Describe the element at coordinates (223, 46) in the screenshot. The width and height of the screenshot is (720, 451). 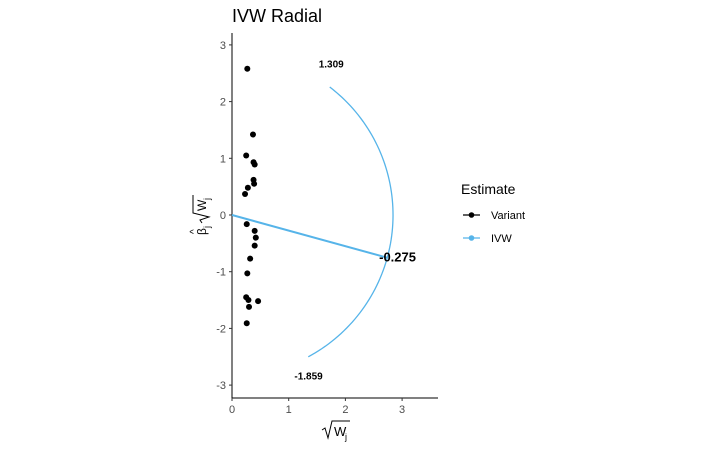
I see `y-tick-label: 3` at that location.